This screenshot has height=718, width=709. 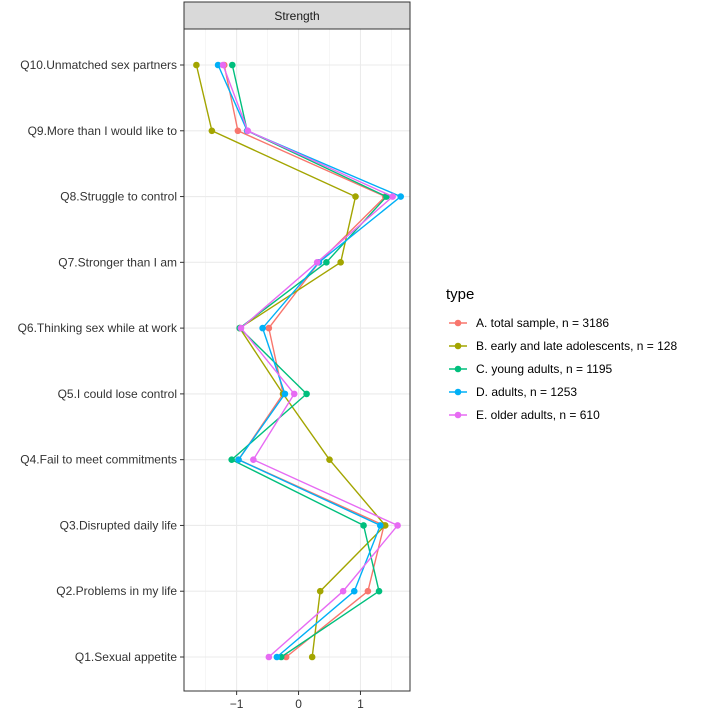 What do you see at coordinates (360, 704) in the screenshot?
I see `x-tick-label: 1` at bounding box center [360, 704].